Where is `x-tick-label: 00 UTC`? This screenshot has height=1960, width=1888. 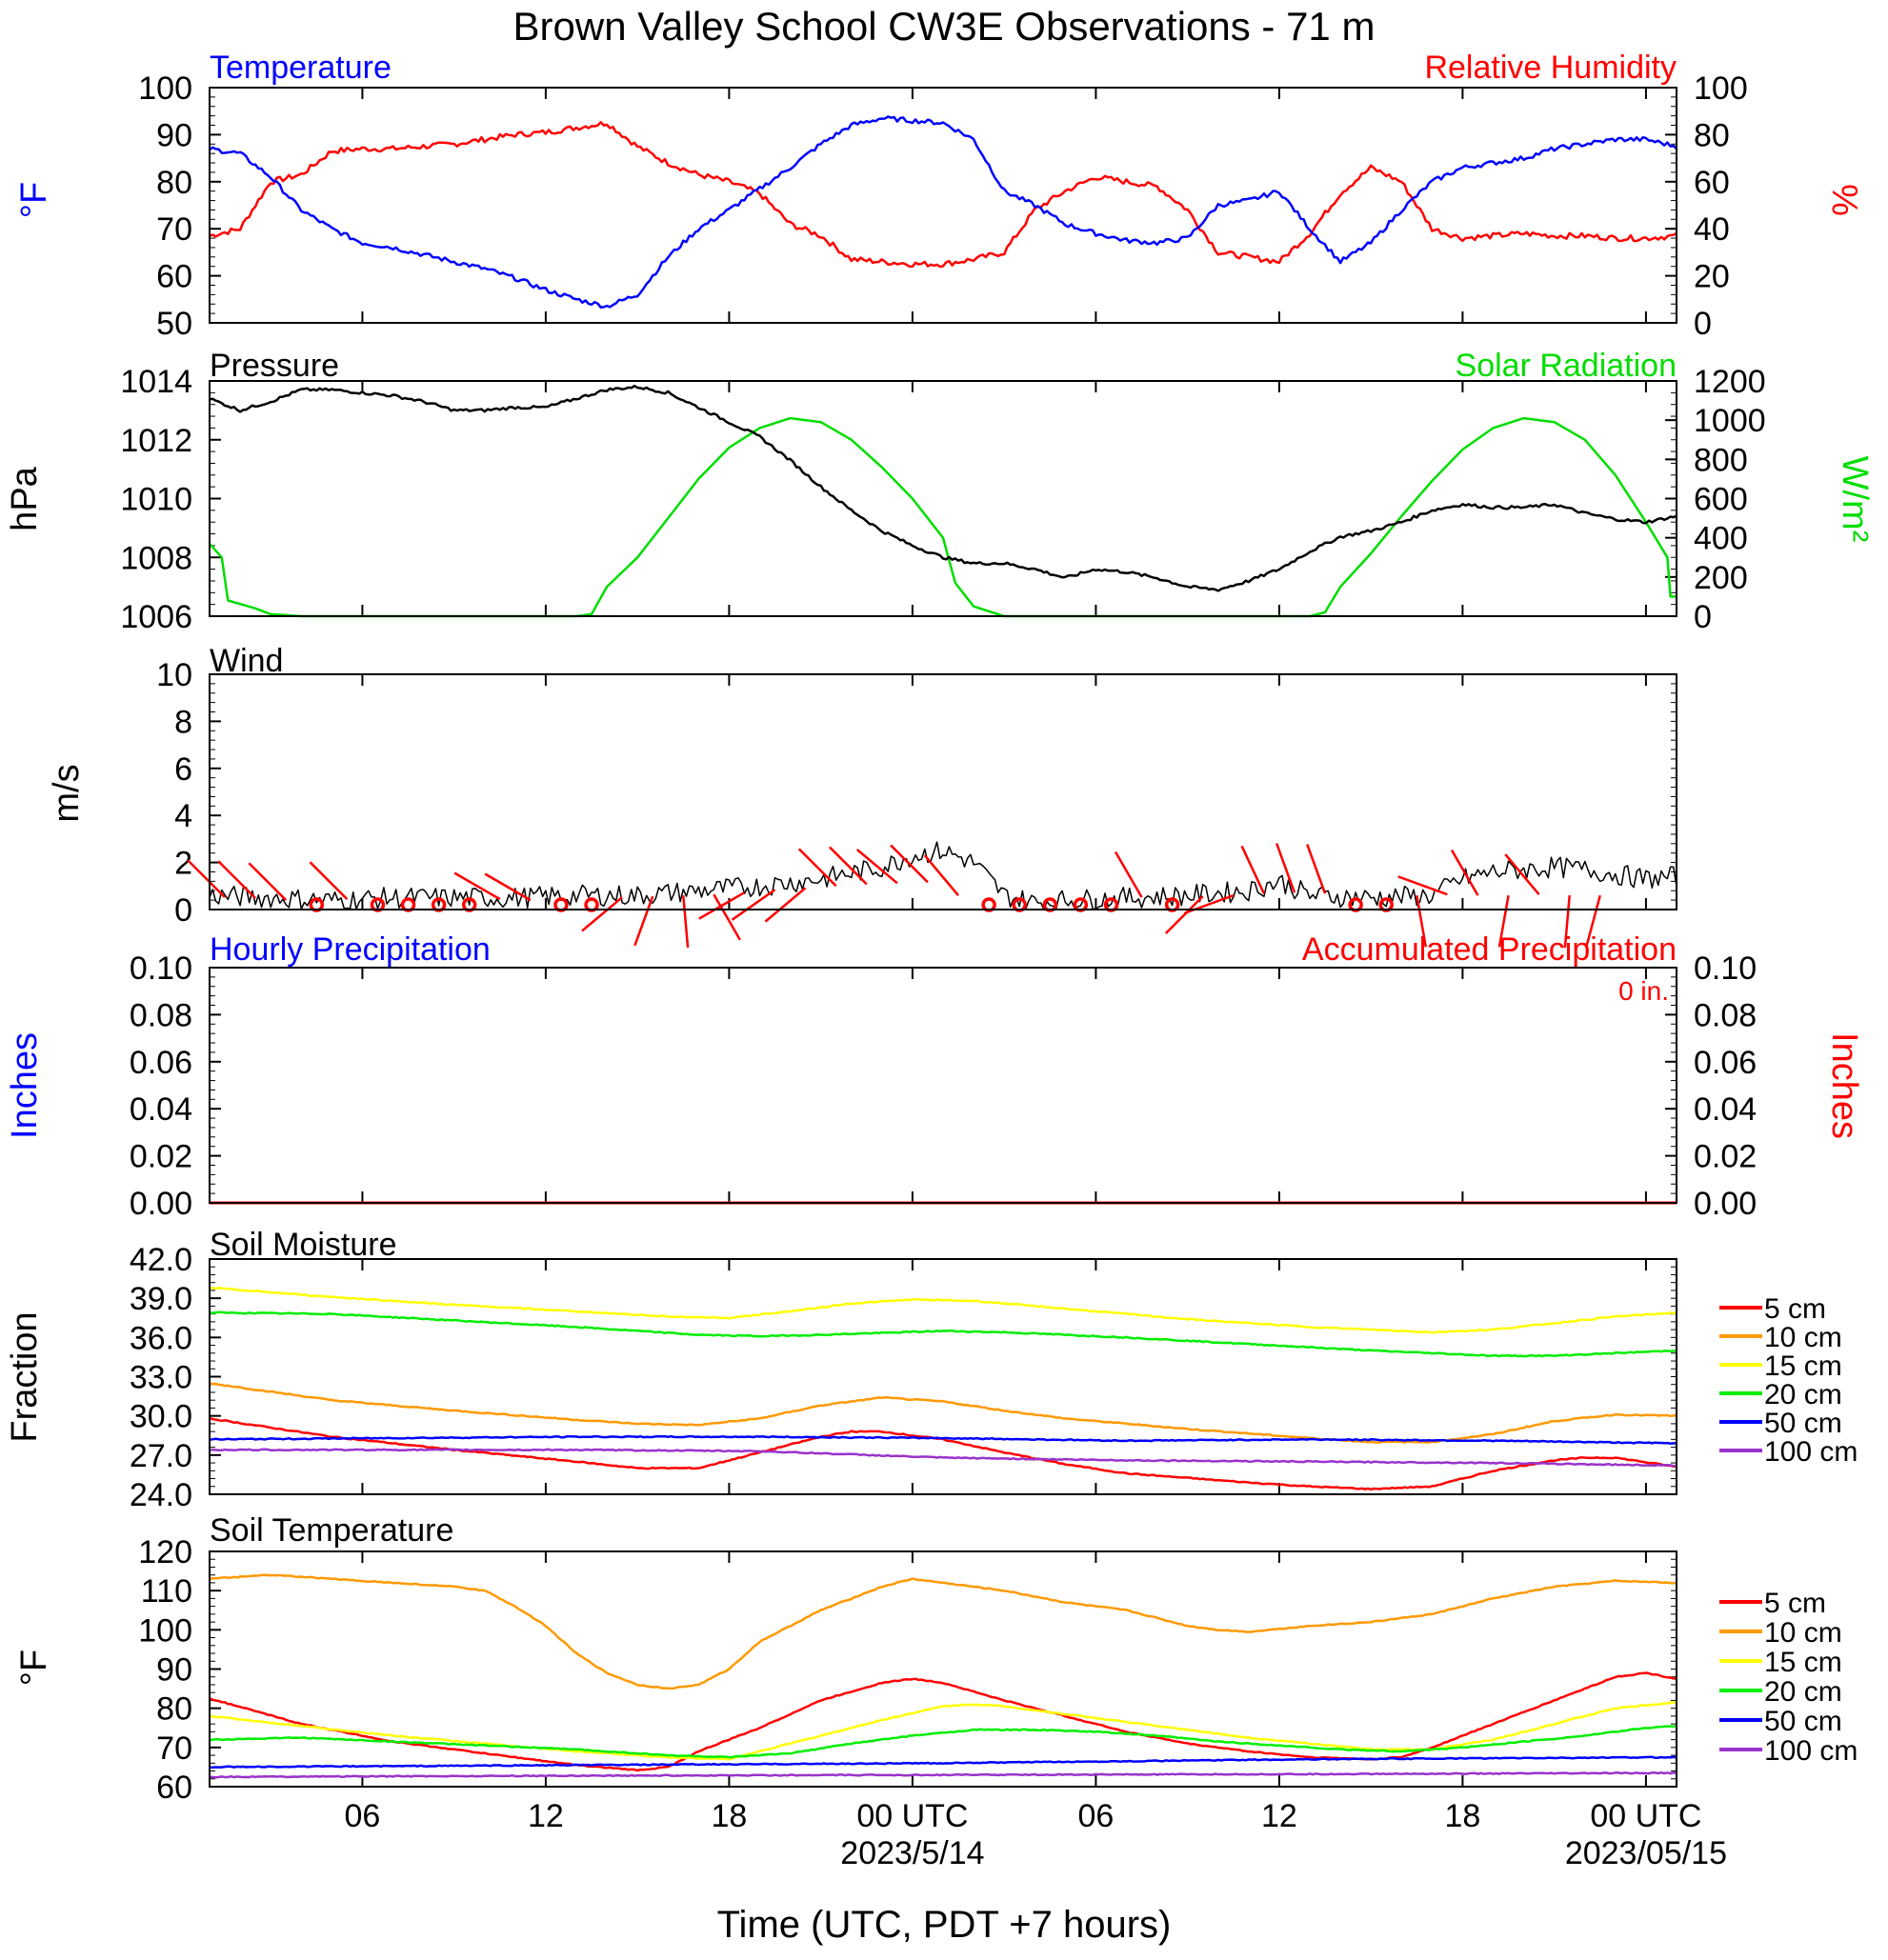
x-tick-label: 00 UTC is located at coordinates (1645, 1816).